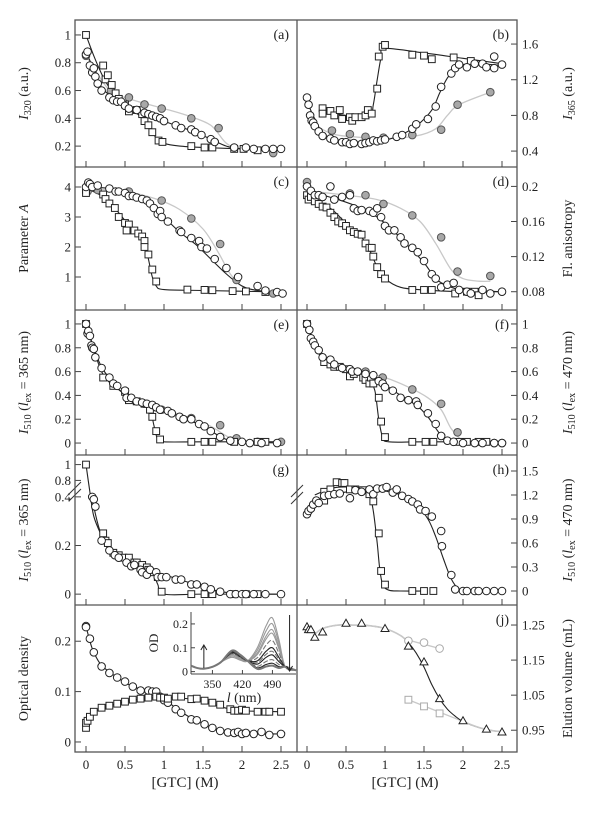 The image size is (600, 815). I want to click on panel-j: 0.95 1.05 1.15 1.25 (j) Elution volume (mL), so click(439, 675).